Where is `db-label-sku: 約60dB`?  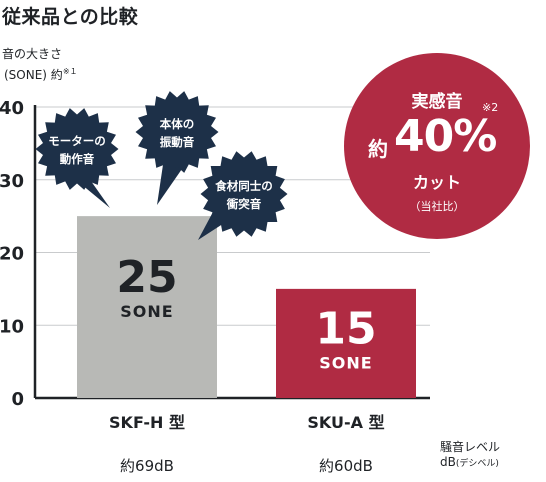
db-label-sku: 約60dB is located at coordinates (346, 466).